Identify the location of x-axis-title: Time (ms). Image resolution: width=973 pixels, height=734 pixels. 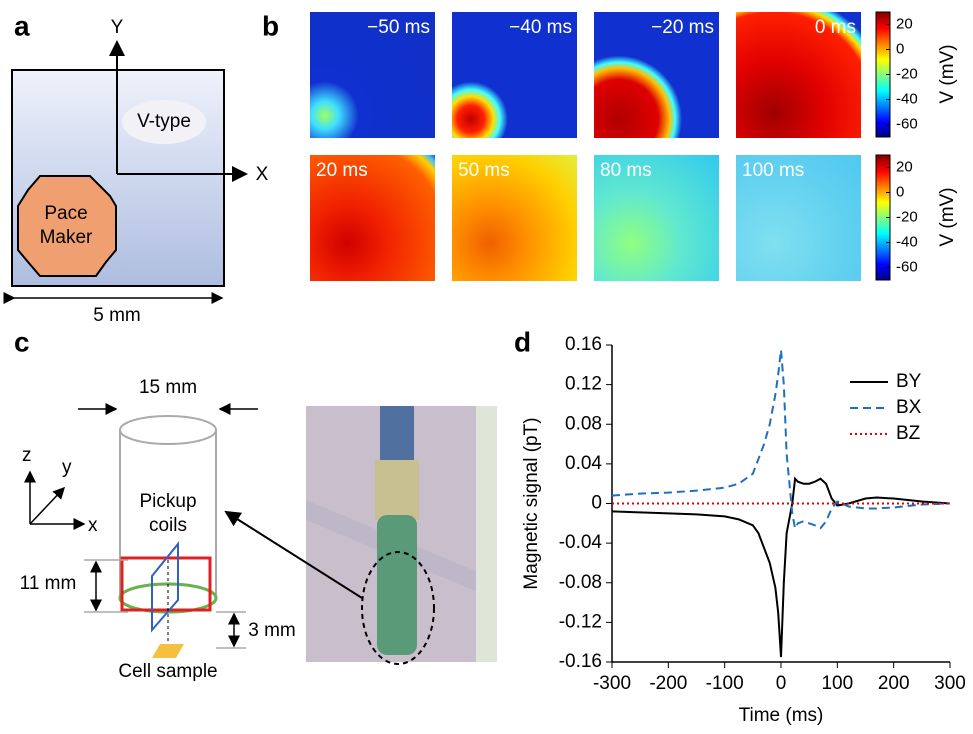
(781, 715).